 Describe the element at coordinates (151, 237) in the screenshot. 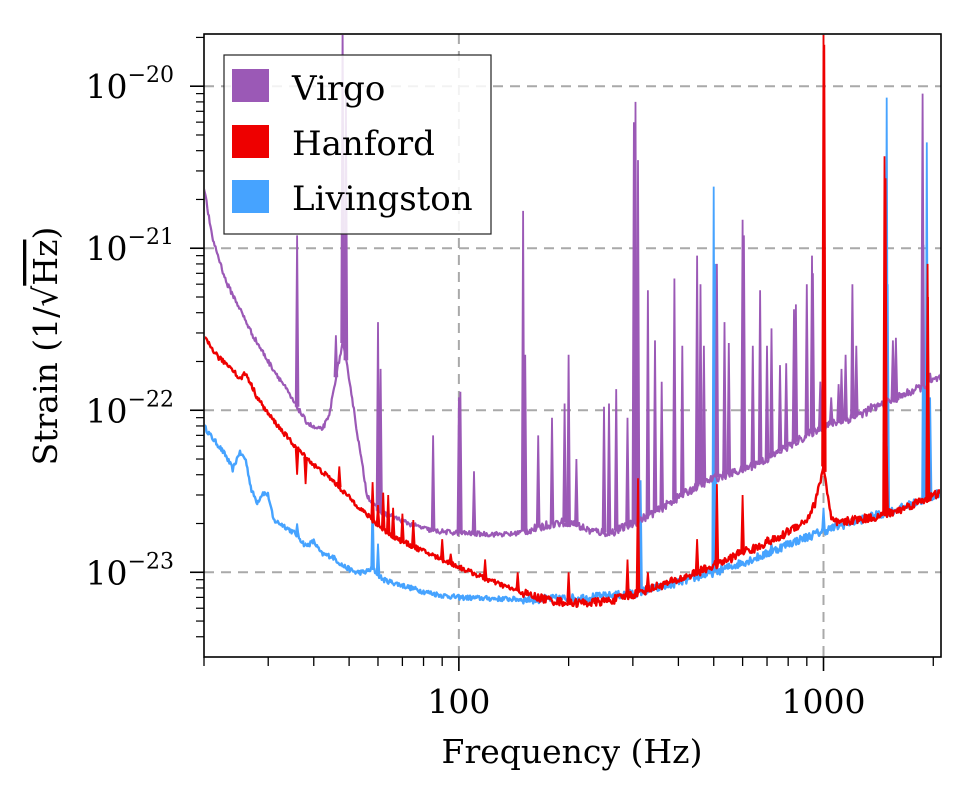

I see `y-tick-exponent: −21` at that location.